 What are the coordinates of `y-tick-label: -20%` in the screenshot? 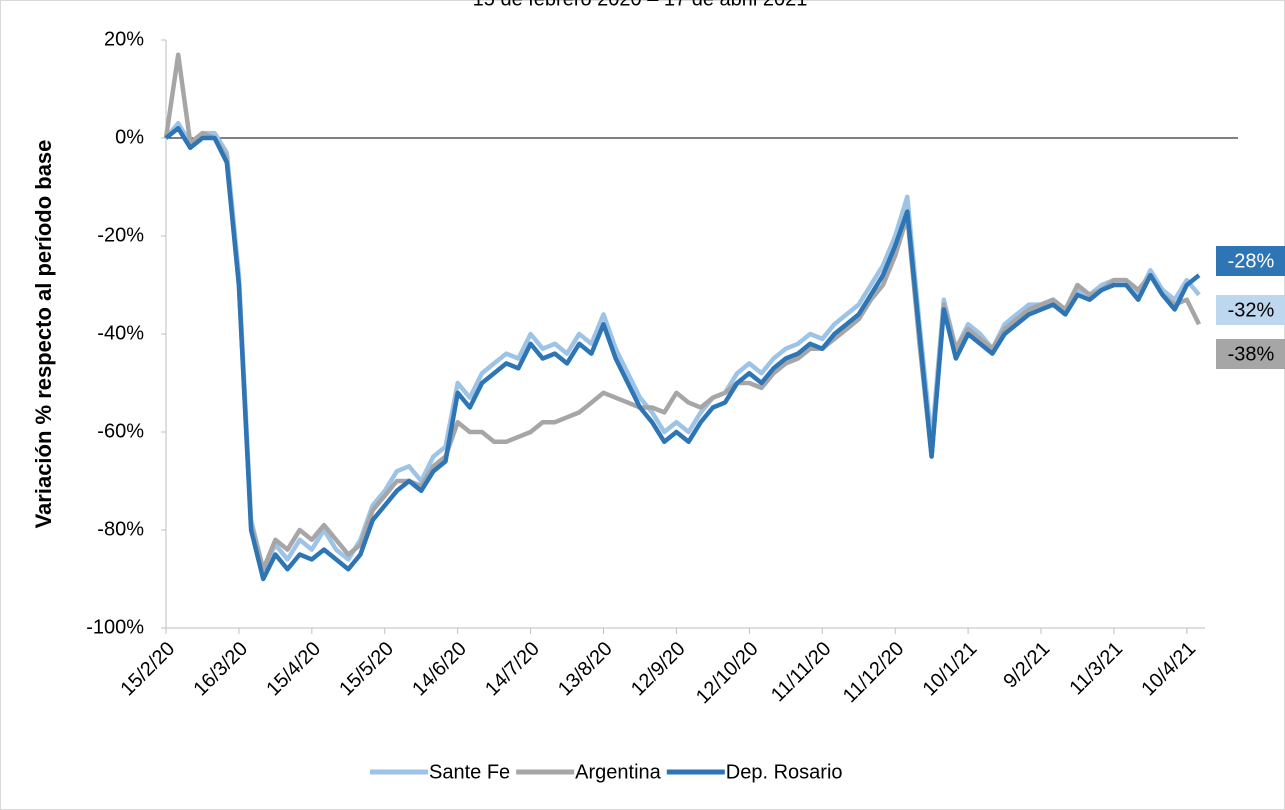 It's located at (120, 235).